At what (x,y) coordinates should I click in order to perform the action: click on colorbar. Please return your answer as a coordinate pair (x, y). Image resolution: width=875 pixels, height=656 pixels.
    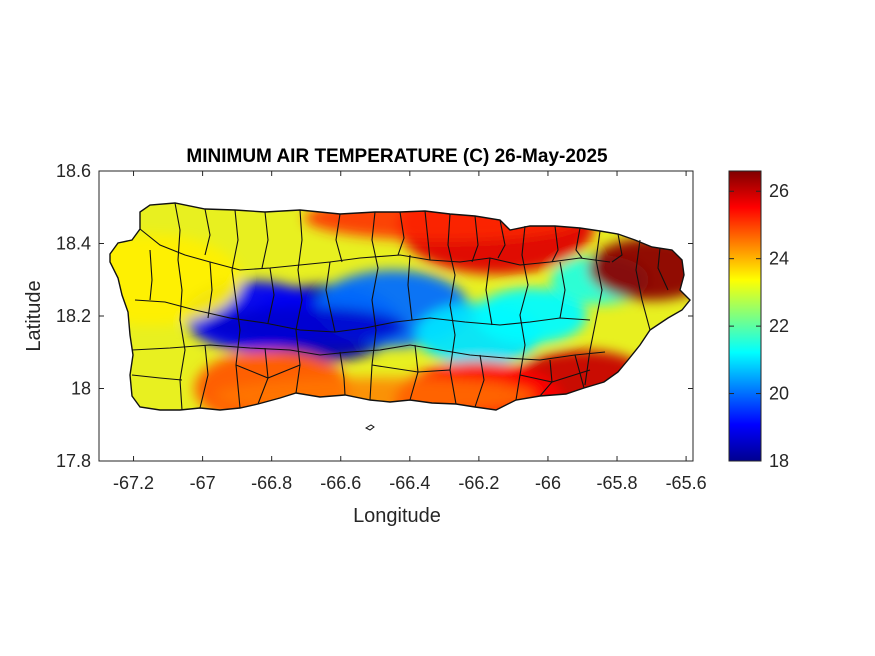
    Looking at the image, I should click on (745, 316).